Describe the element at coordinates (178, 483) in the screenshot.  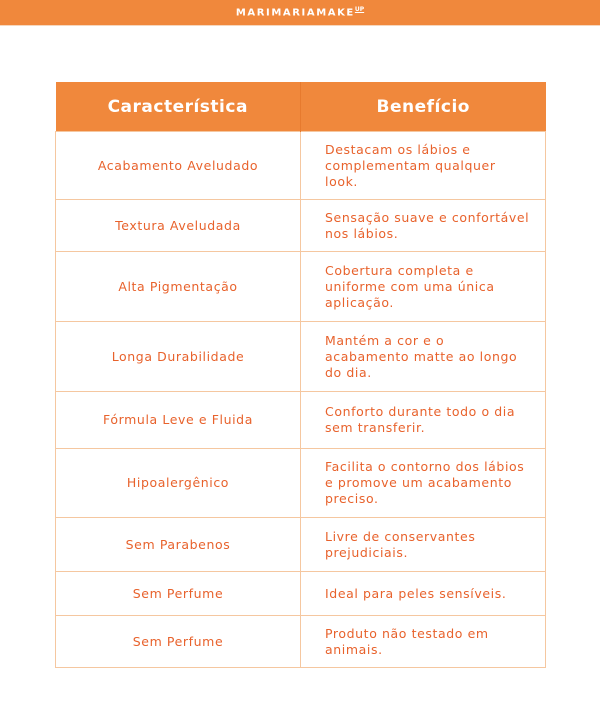
I see `feature-cell: Hipoalergênico` at that location.